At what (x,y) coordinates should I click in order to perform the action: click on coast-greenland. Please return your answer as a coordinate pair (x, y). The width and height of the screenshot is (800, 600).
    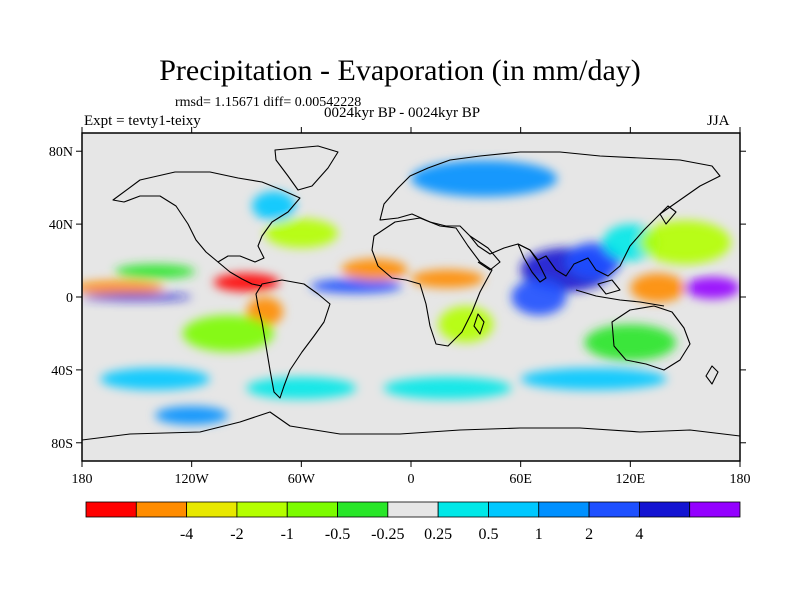
    Looking at the image, I should click on (306, 168).